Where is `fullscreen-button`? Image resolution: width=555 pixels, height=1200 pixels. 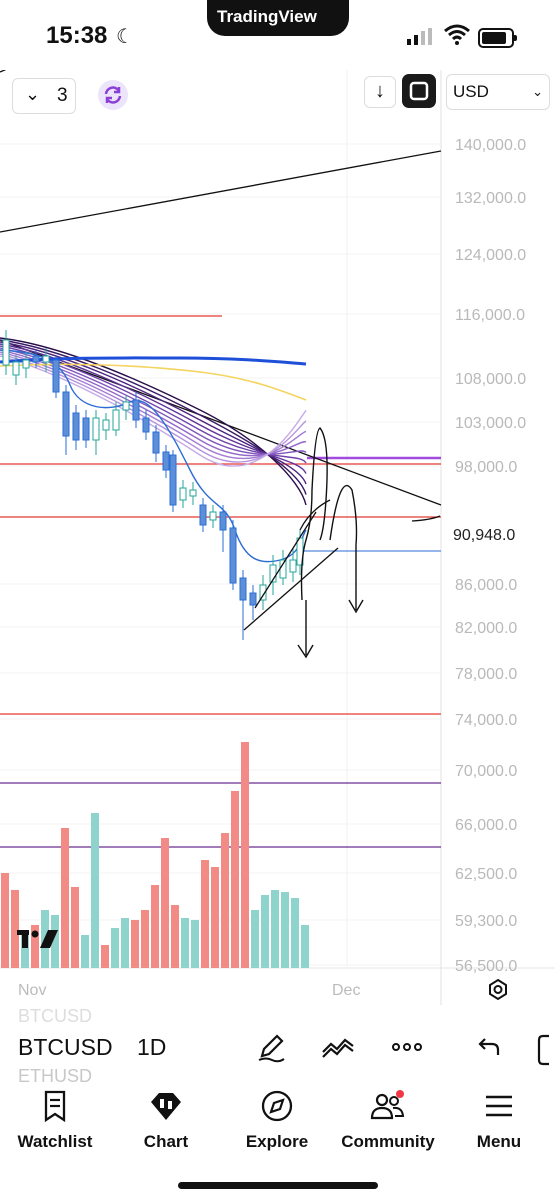
fullscreen-button is located at coordinates (419, 91).